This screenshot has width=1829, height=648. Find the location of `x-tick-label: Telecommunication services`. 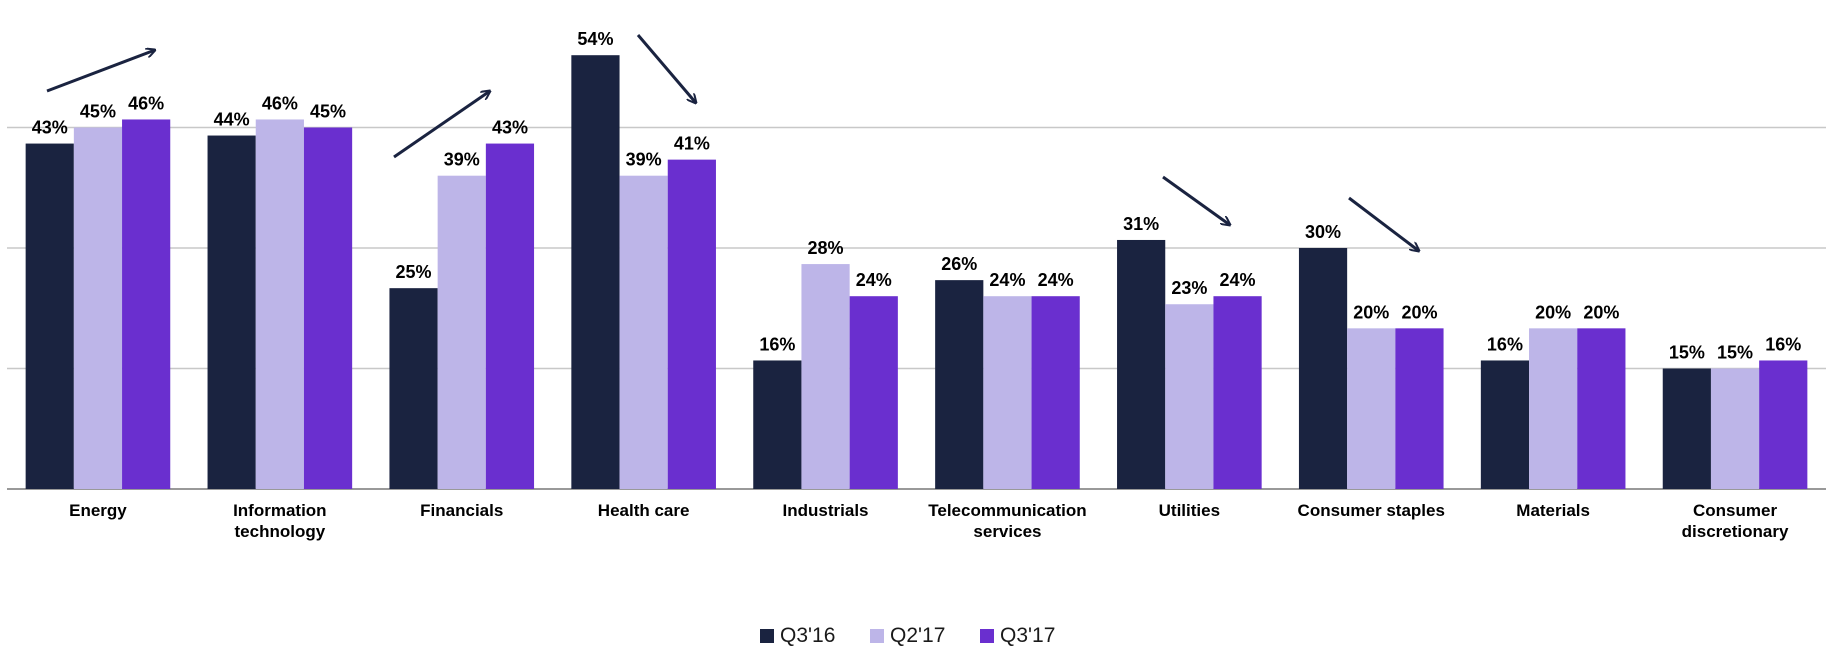

x-tick-label: Telecommunication services is located at coordinates (1007, 521).